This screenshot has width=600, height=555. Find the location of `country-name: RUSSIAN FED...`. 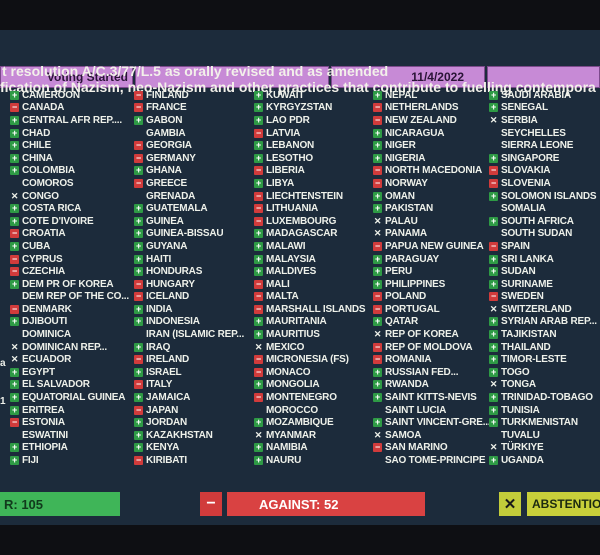

country-name: RUSSIAN FED... is located at coordinates (422, 372).